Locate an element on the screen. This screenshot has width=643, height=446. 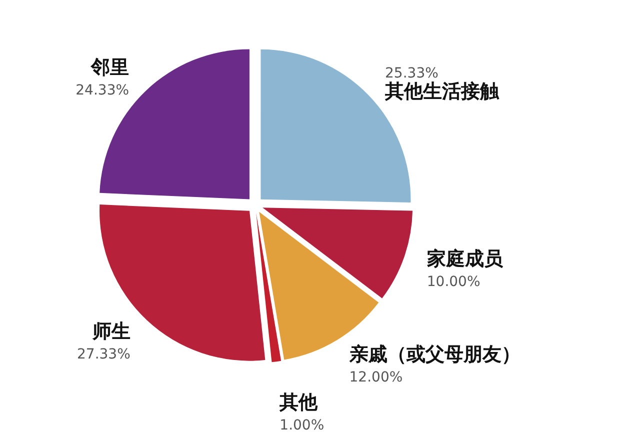
slice-label: 其他 is located at coordinates (298, 403).